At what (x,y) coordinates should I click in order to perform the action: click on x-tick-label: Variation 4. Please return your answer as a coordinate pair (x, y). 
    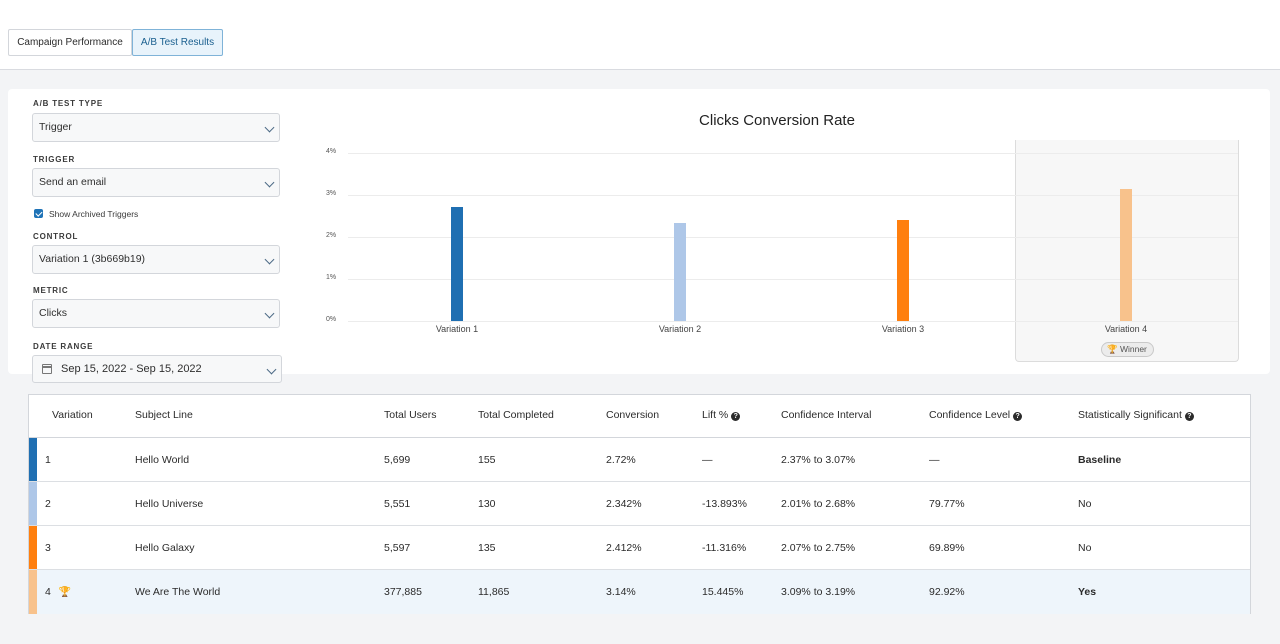
    Looking at the image, I should click on (1126, 329).